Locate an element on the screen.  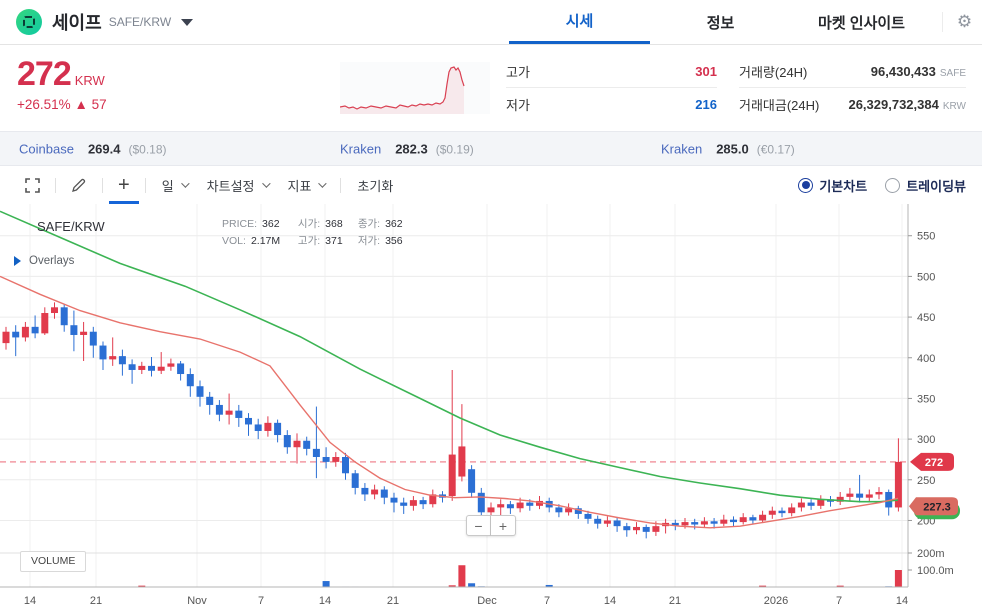
price-change: +26.51% ▲ 57 is located at coordinates (62, 104).